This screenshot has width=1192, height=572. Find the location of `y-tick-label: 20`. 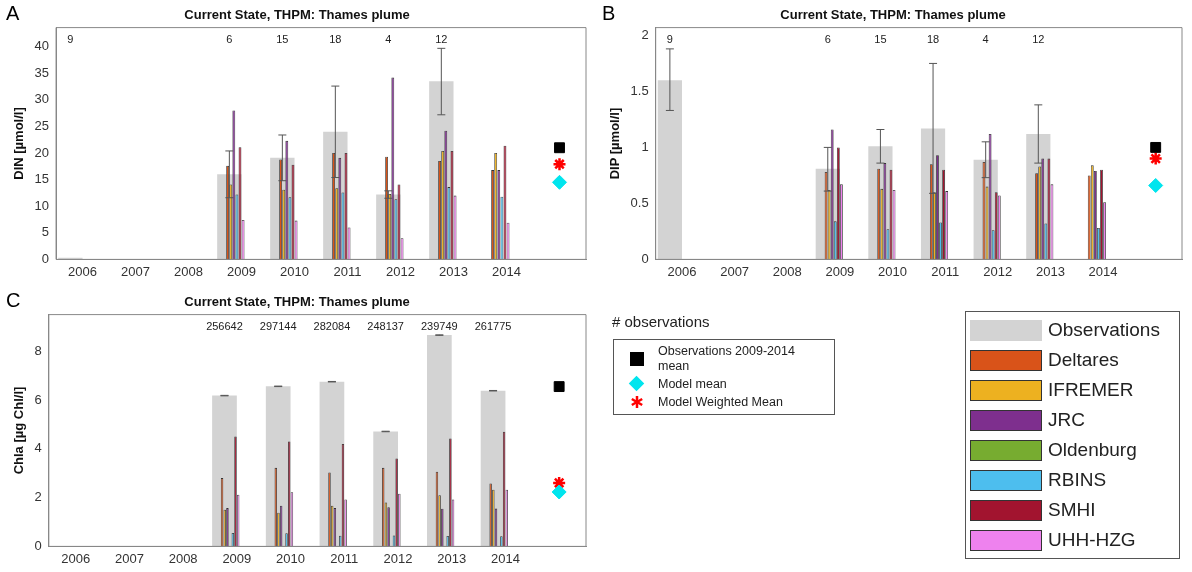

y-tick-label: 20 is located at coordinates (42, 152).